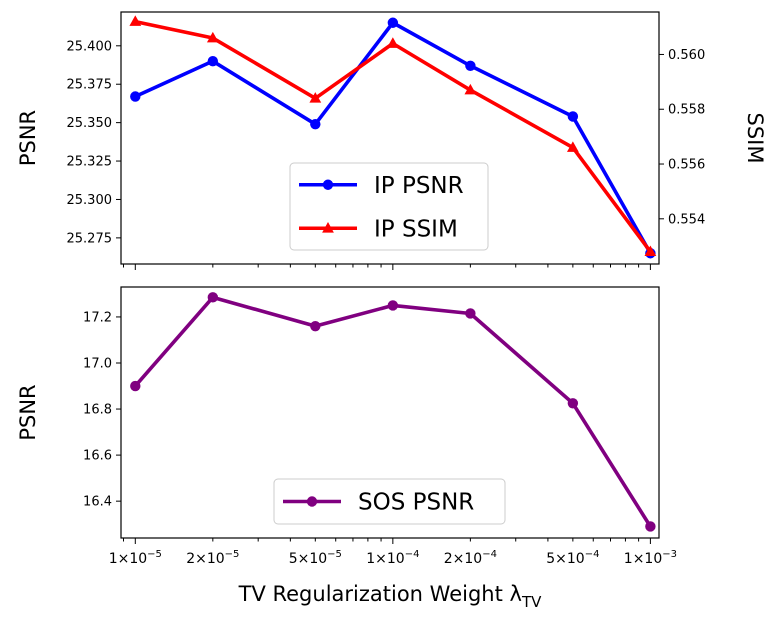 The width and height of the screenshot is (767, 622). What do you see at coordinates (97, 410) in the screenshot?
I see `y-tick-label: 16.8` at bounding box center [97, 410].